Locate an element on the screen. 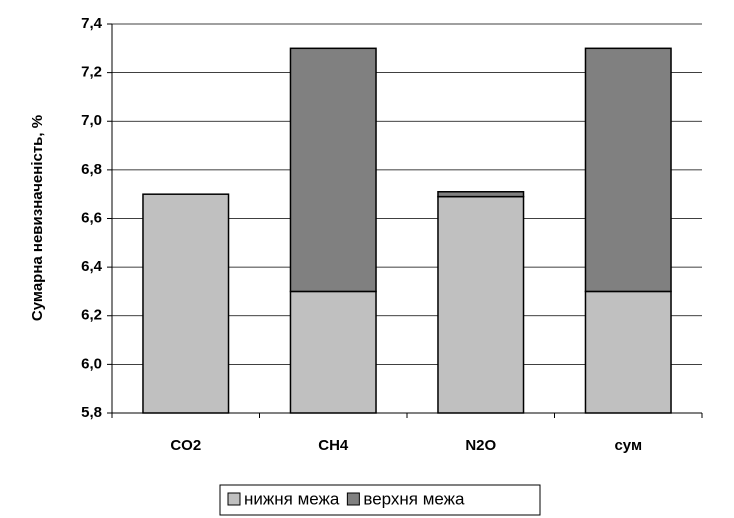  x-tick-label: CO2 is located at coordinates (185, 445).